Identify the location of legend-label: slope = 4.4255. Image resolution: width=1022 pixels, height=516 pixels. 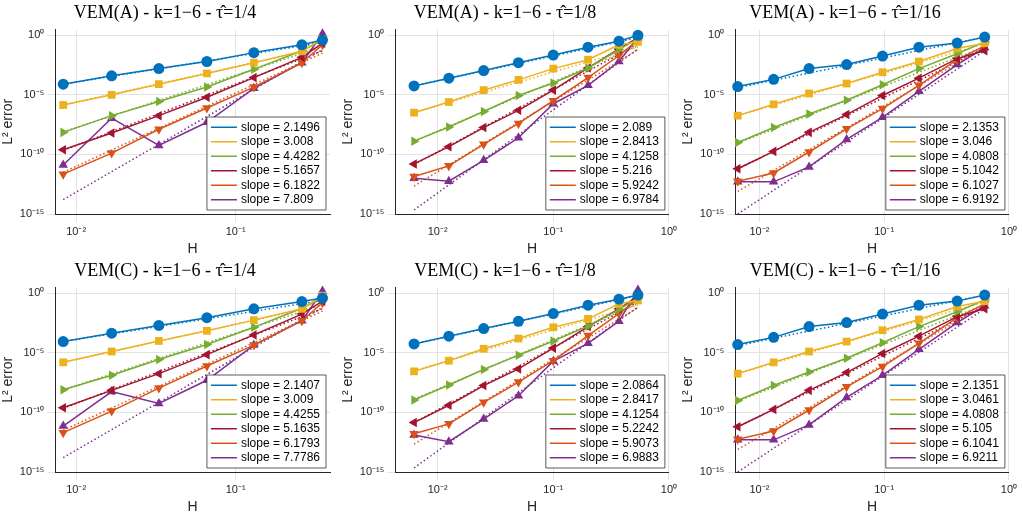
(280, 413).